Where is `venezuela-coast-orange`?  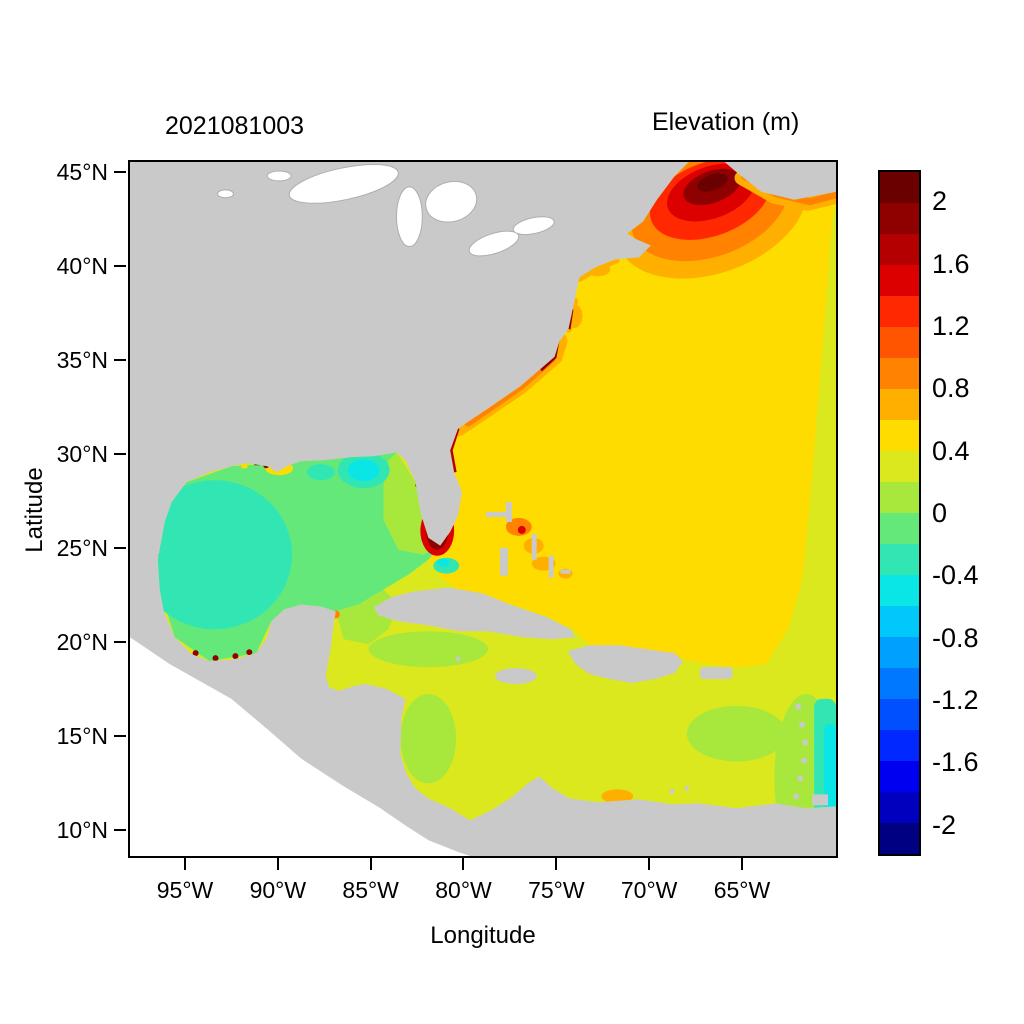
venezuela-coast-orange is located at coordinates (617, 796).